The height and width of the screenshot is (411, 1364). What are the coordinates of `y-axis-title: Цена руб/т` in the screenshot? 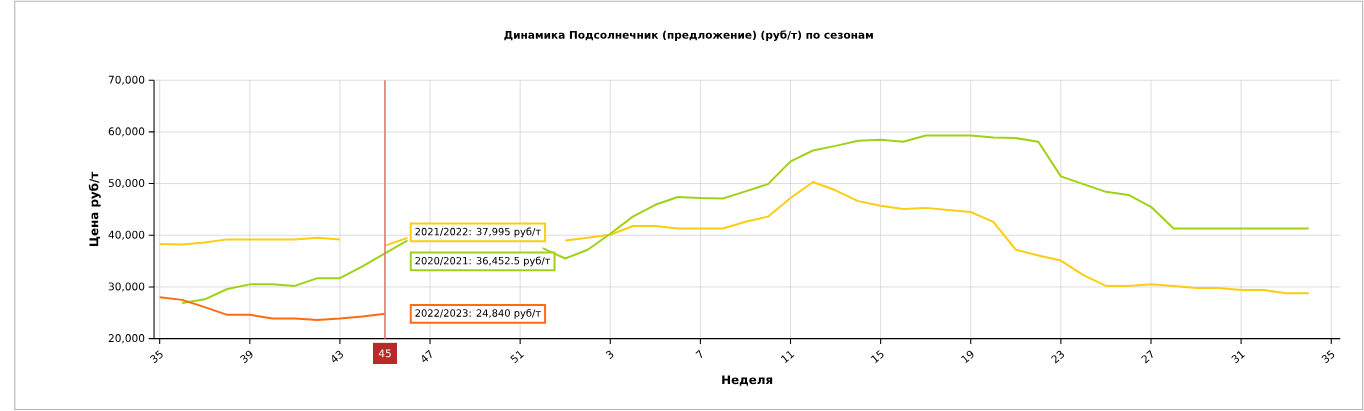 It's located at (94, 208).